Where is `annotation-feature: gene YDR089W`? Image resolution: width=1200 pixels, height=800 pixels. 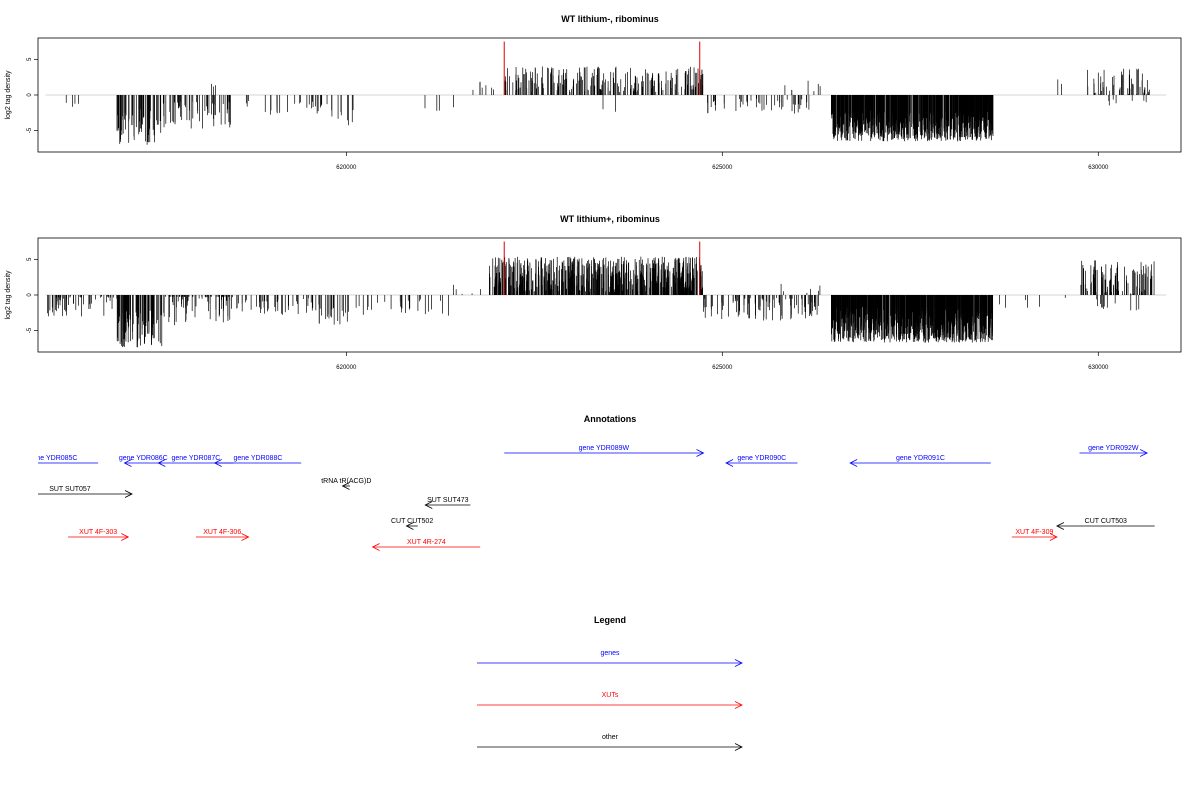
annotation-feature: gene YDR089W is located at coordinates (604, 451).